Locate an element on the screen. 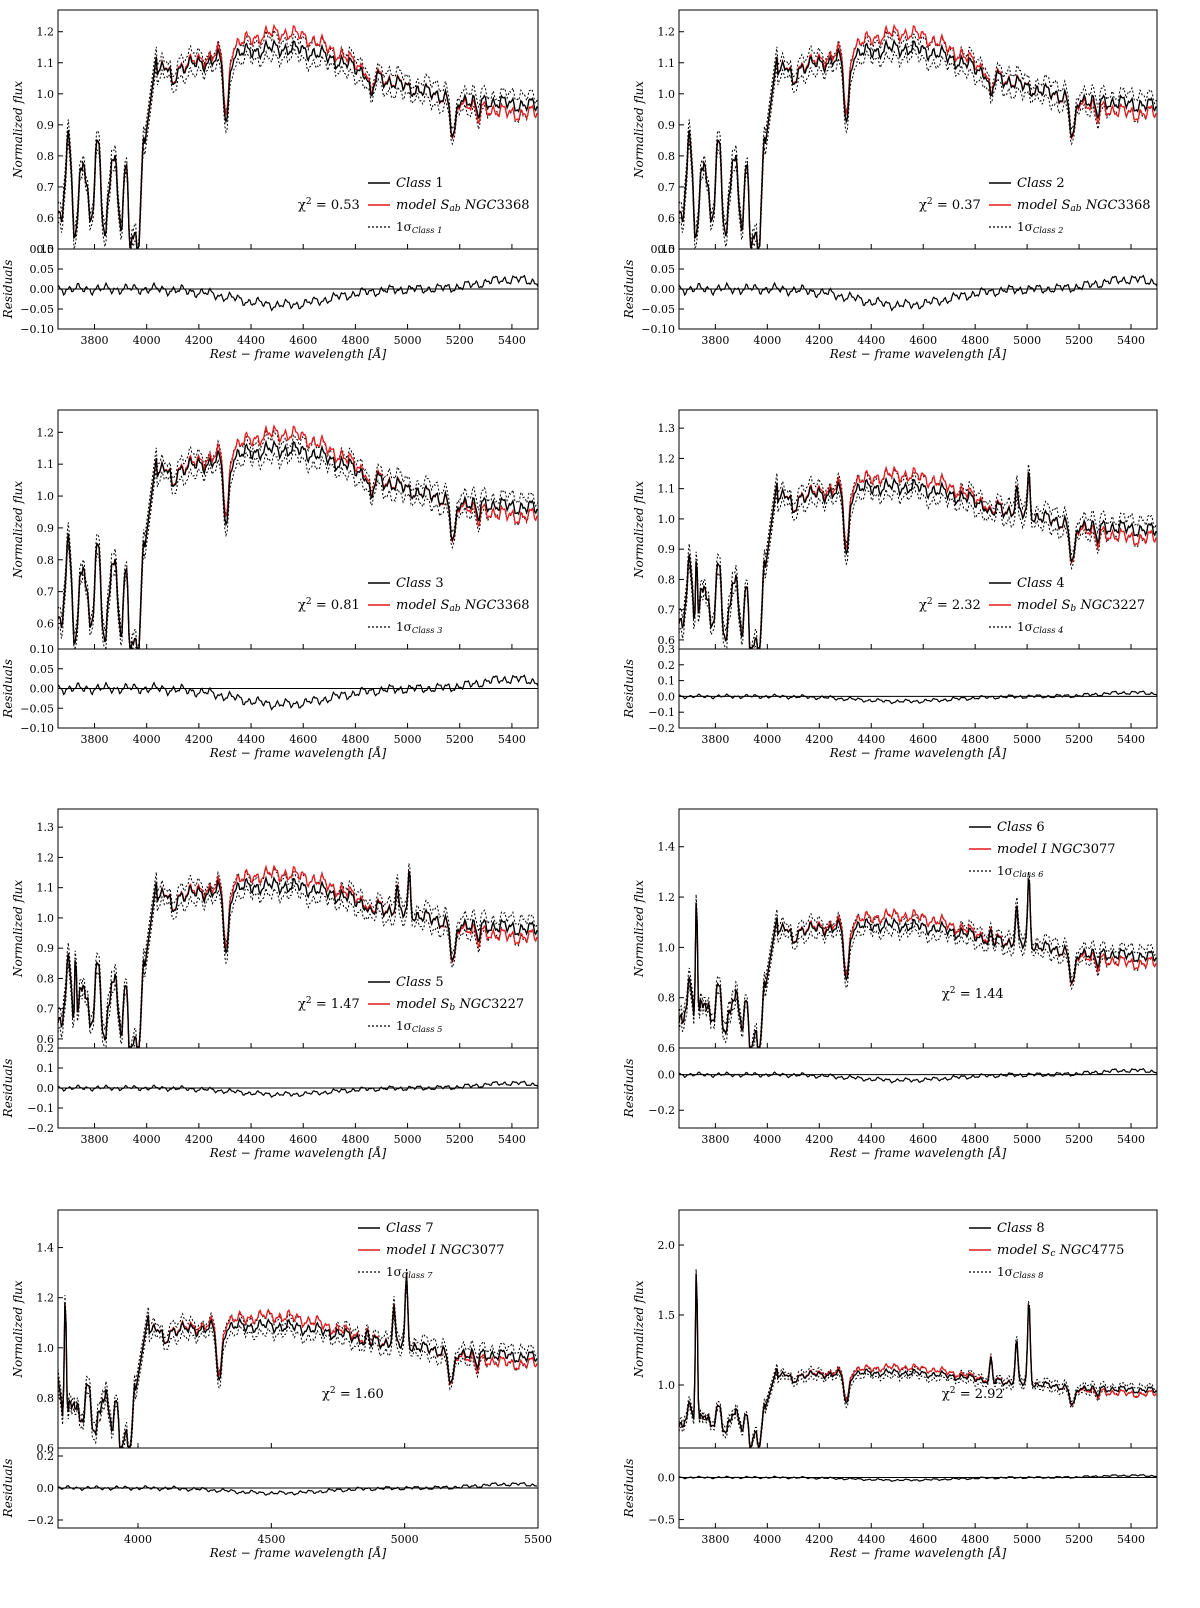  chi-square-label: χ2 = 1.47 is located at coordinates (329, 1004).